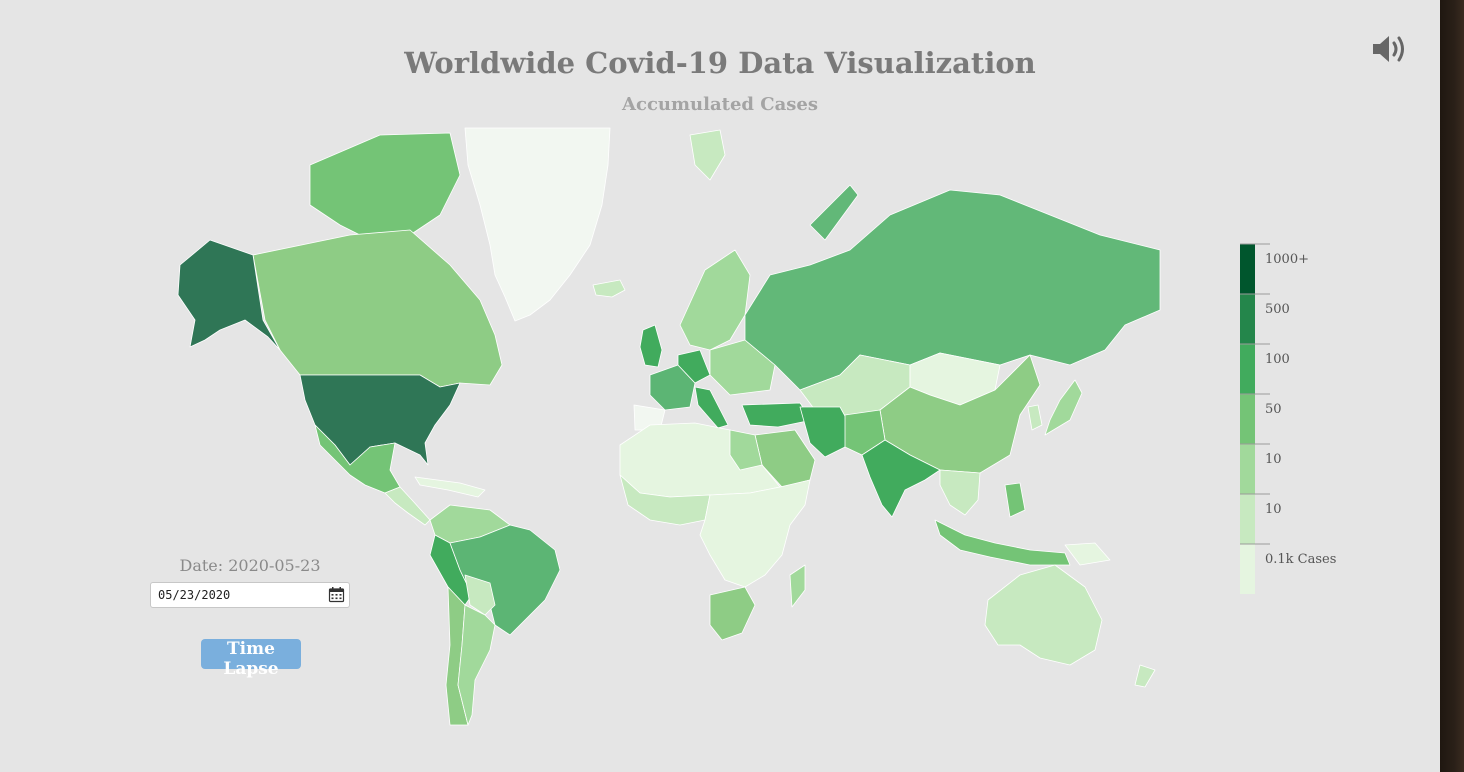 The height and width of the screenshot is (772, 1464). I want to click on country-madagascar, so click(797, 586).